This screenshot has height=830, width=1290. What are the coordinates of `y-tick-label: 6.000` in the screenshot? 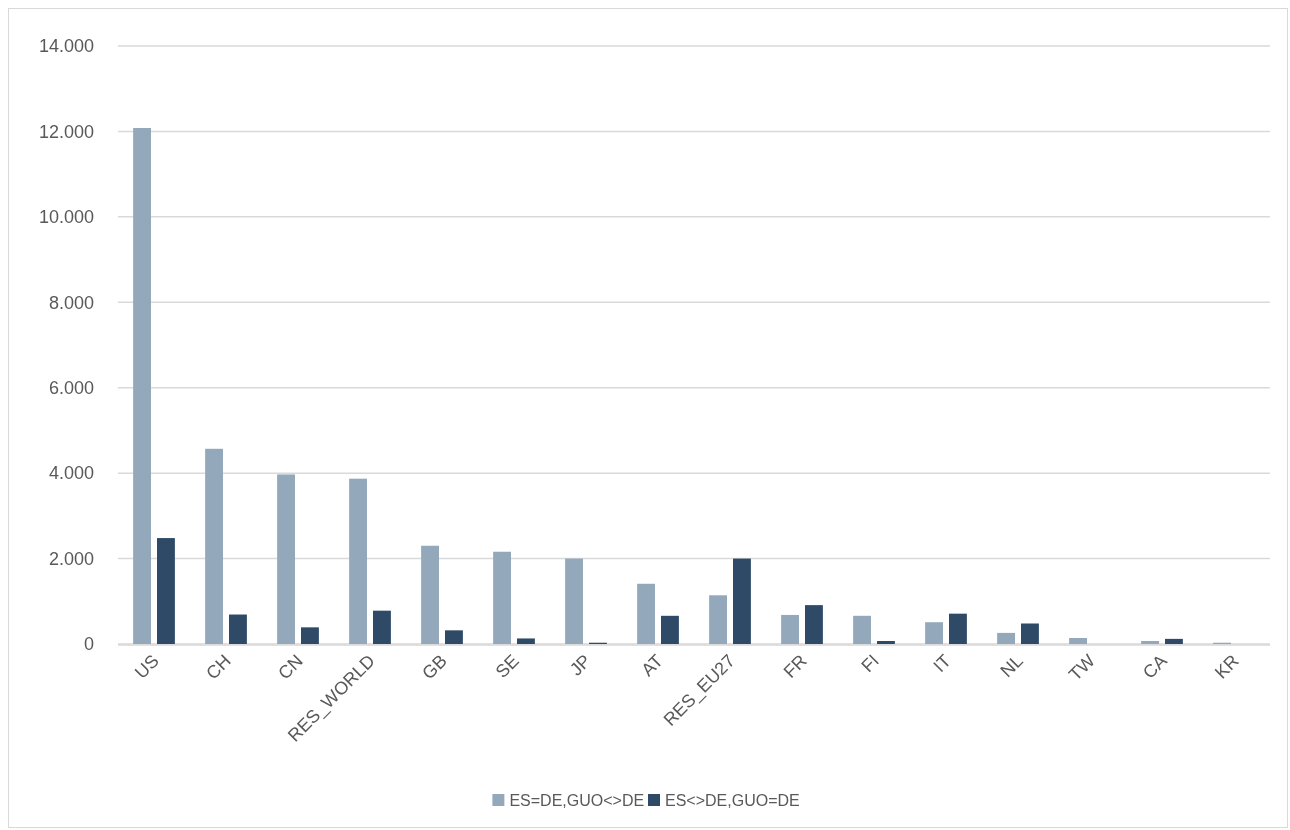 It's located at (71, 388).